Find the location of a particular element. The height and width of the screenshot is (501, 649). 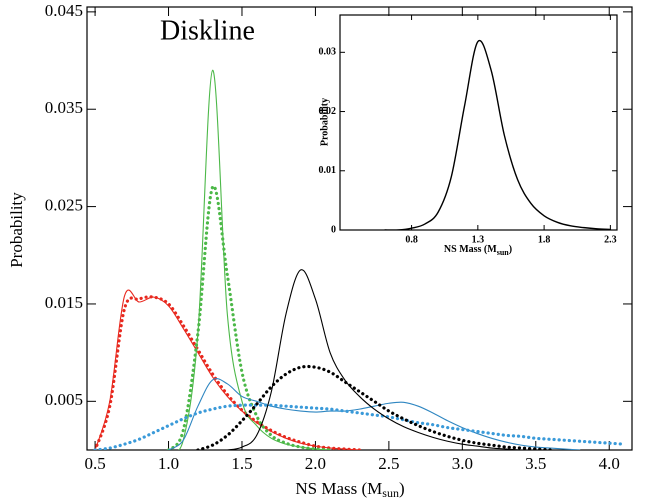

y-tick-label: 0.015 is located at coordinates (64, 302).